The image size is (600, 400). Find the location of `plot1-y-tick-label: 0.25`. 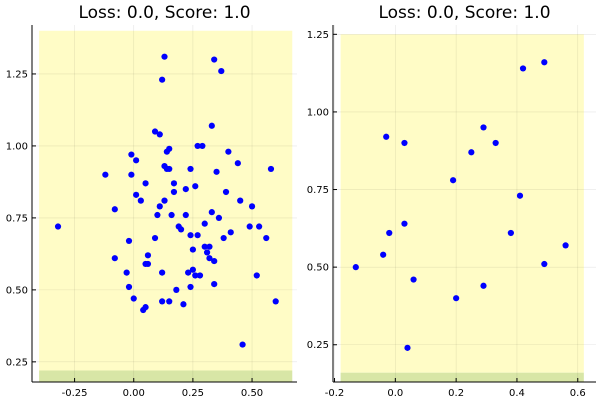

plot1-y-tick-label: 0.25 is located at coordinates (17, 362).